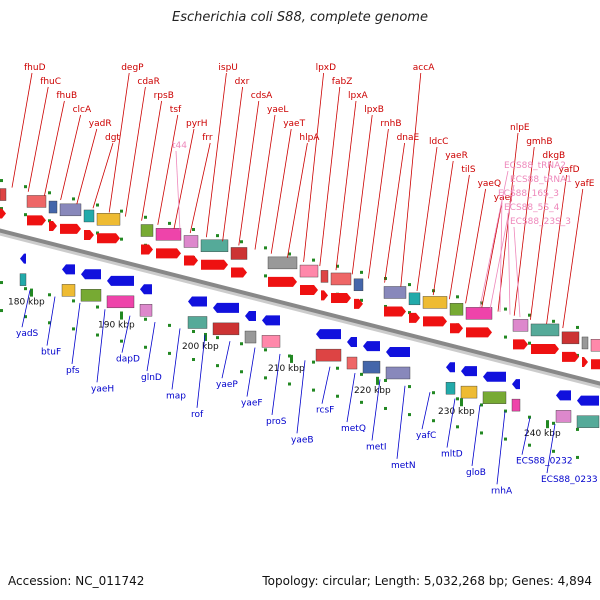 This screenshot has width=600, height=600. Describe the element at coordinates (372, 391) in the screenshot. I see `scale-label: 220 kbp` at that location.